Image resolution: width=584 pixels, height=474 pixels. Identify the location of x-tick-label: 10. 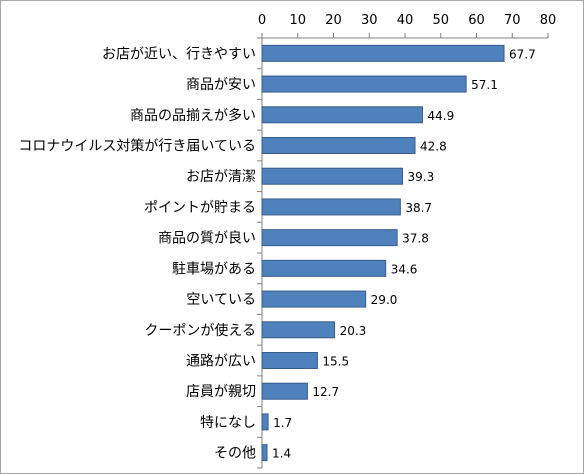
(297, 20).